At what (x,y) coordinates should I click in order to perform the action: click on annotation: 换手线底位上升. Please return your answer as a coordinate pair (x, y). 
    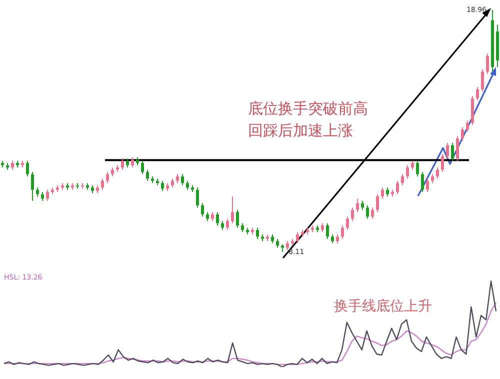
    Looking at the image, I should click on (383, 306).